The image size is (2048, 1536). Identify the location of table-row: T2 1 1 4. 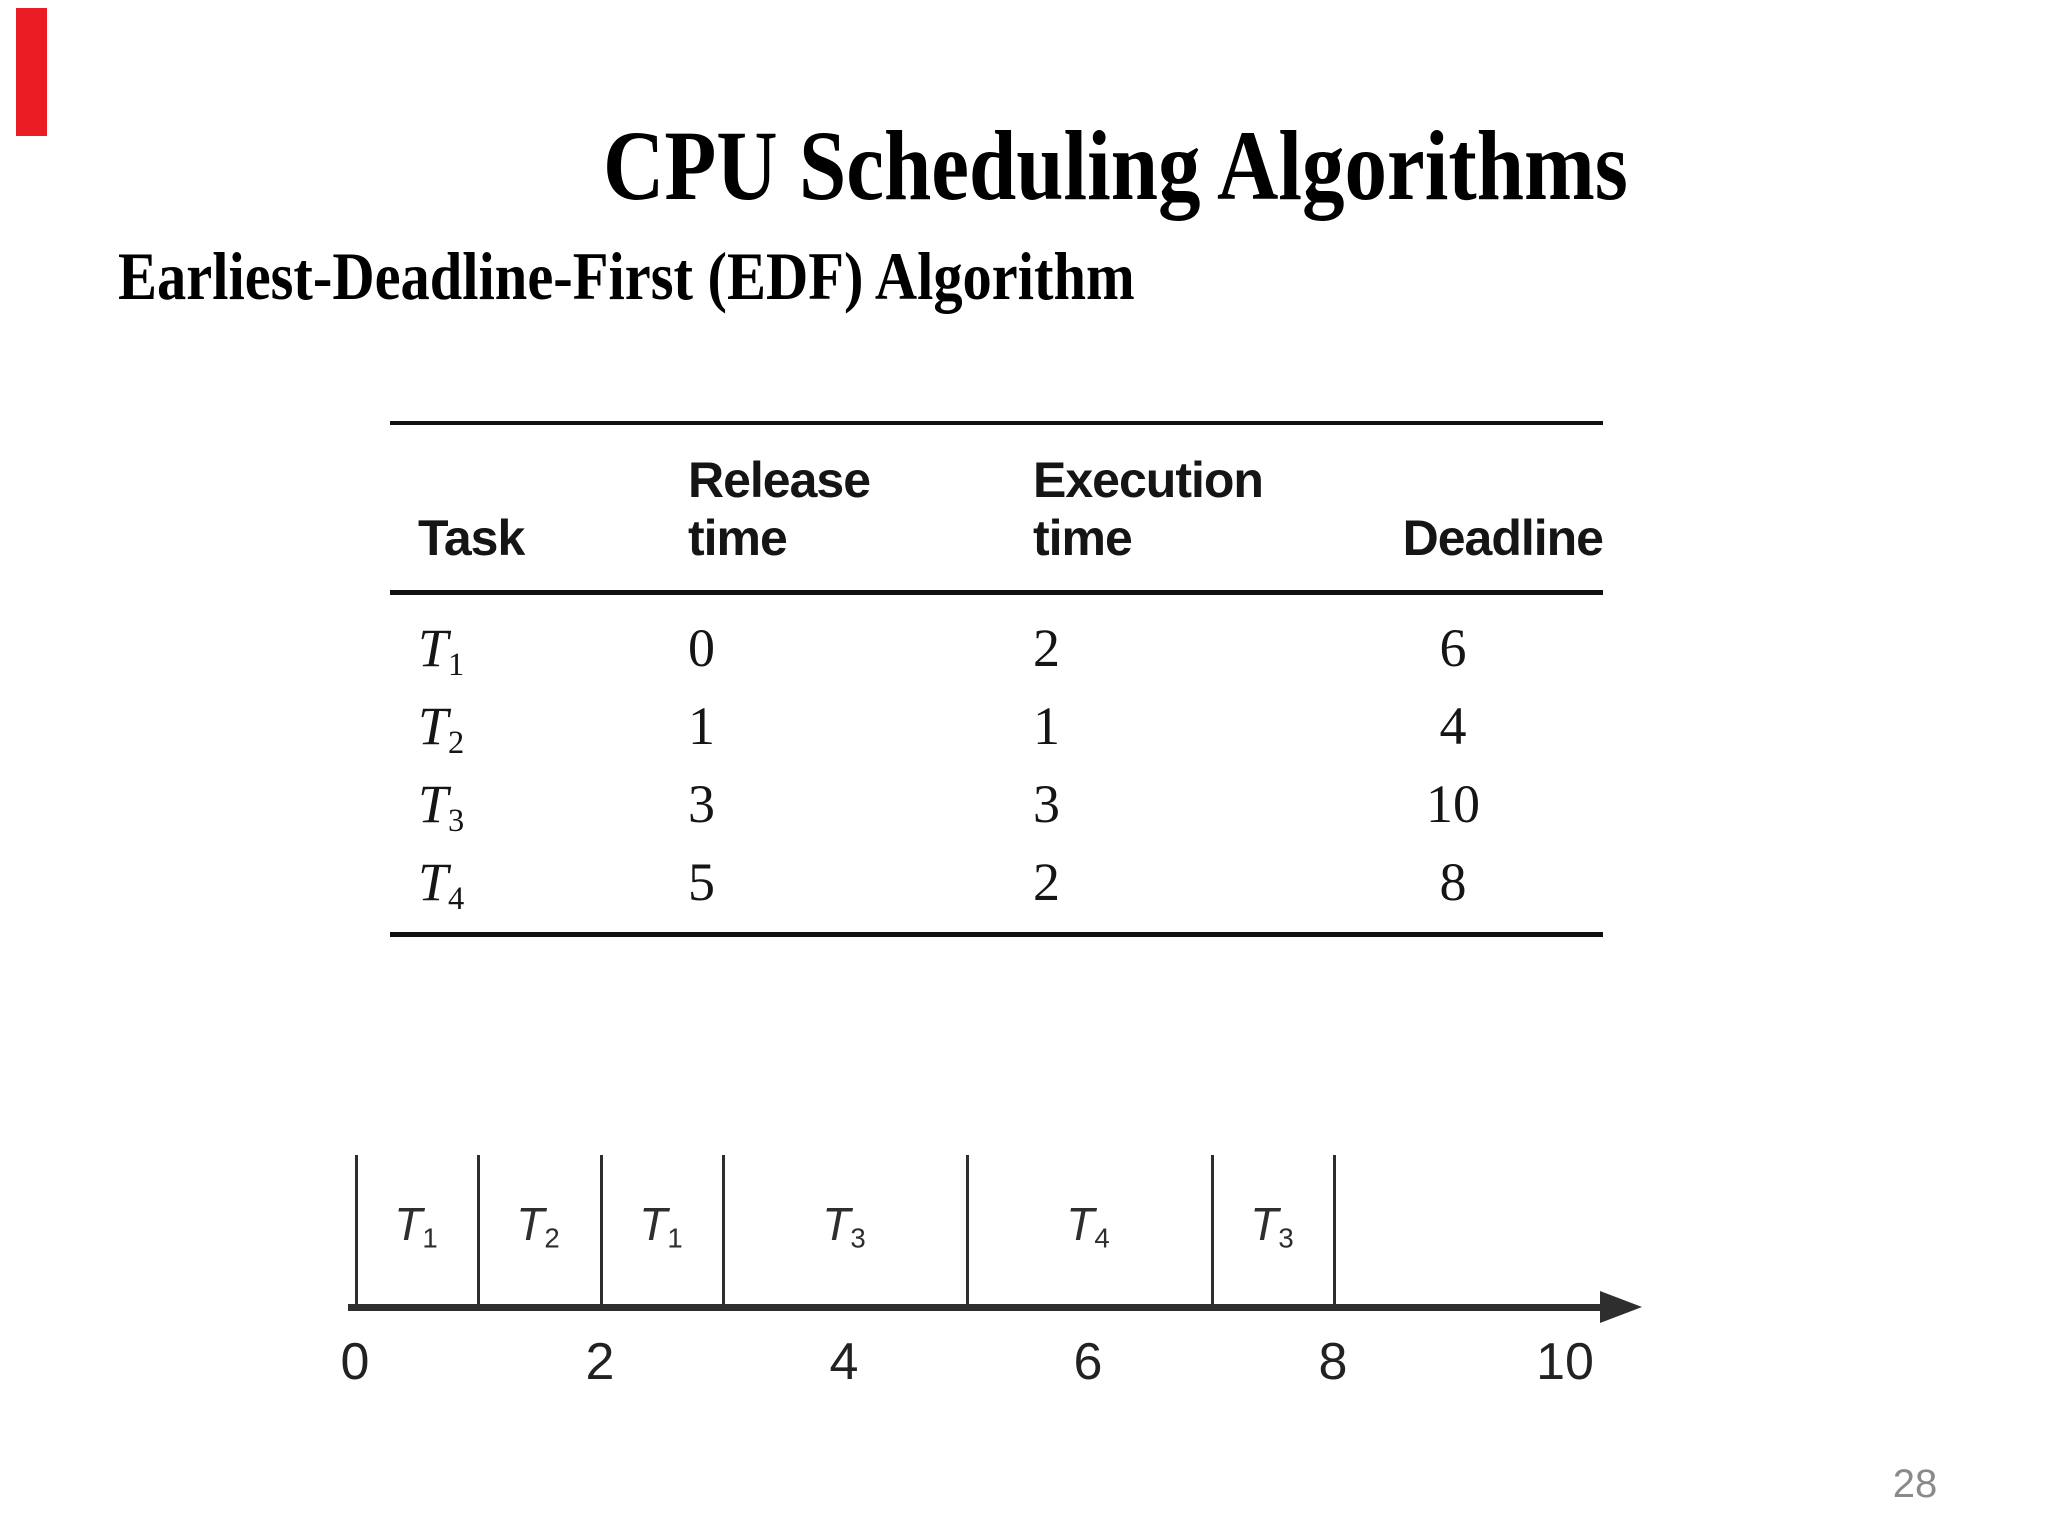
(996, 728).